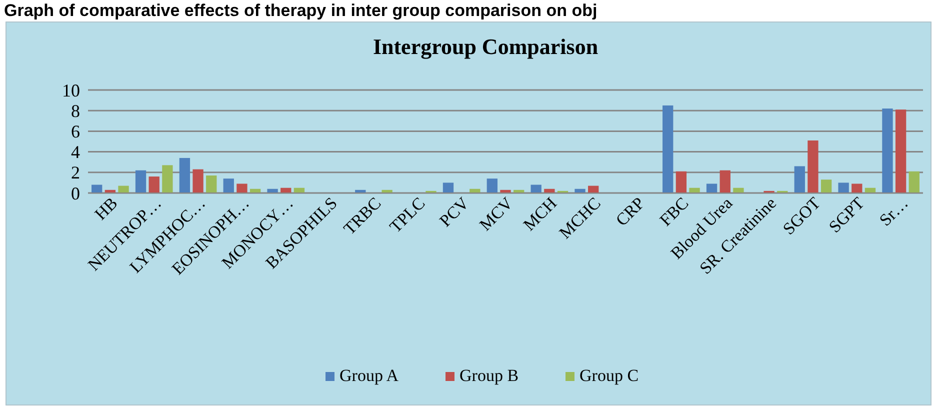 The width and height of the screenshot is (937, 411). What do you see at coordinates (489, 375) in the screenshot?
I see `legend-label: Group B` at bounding box center [489, 375].